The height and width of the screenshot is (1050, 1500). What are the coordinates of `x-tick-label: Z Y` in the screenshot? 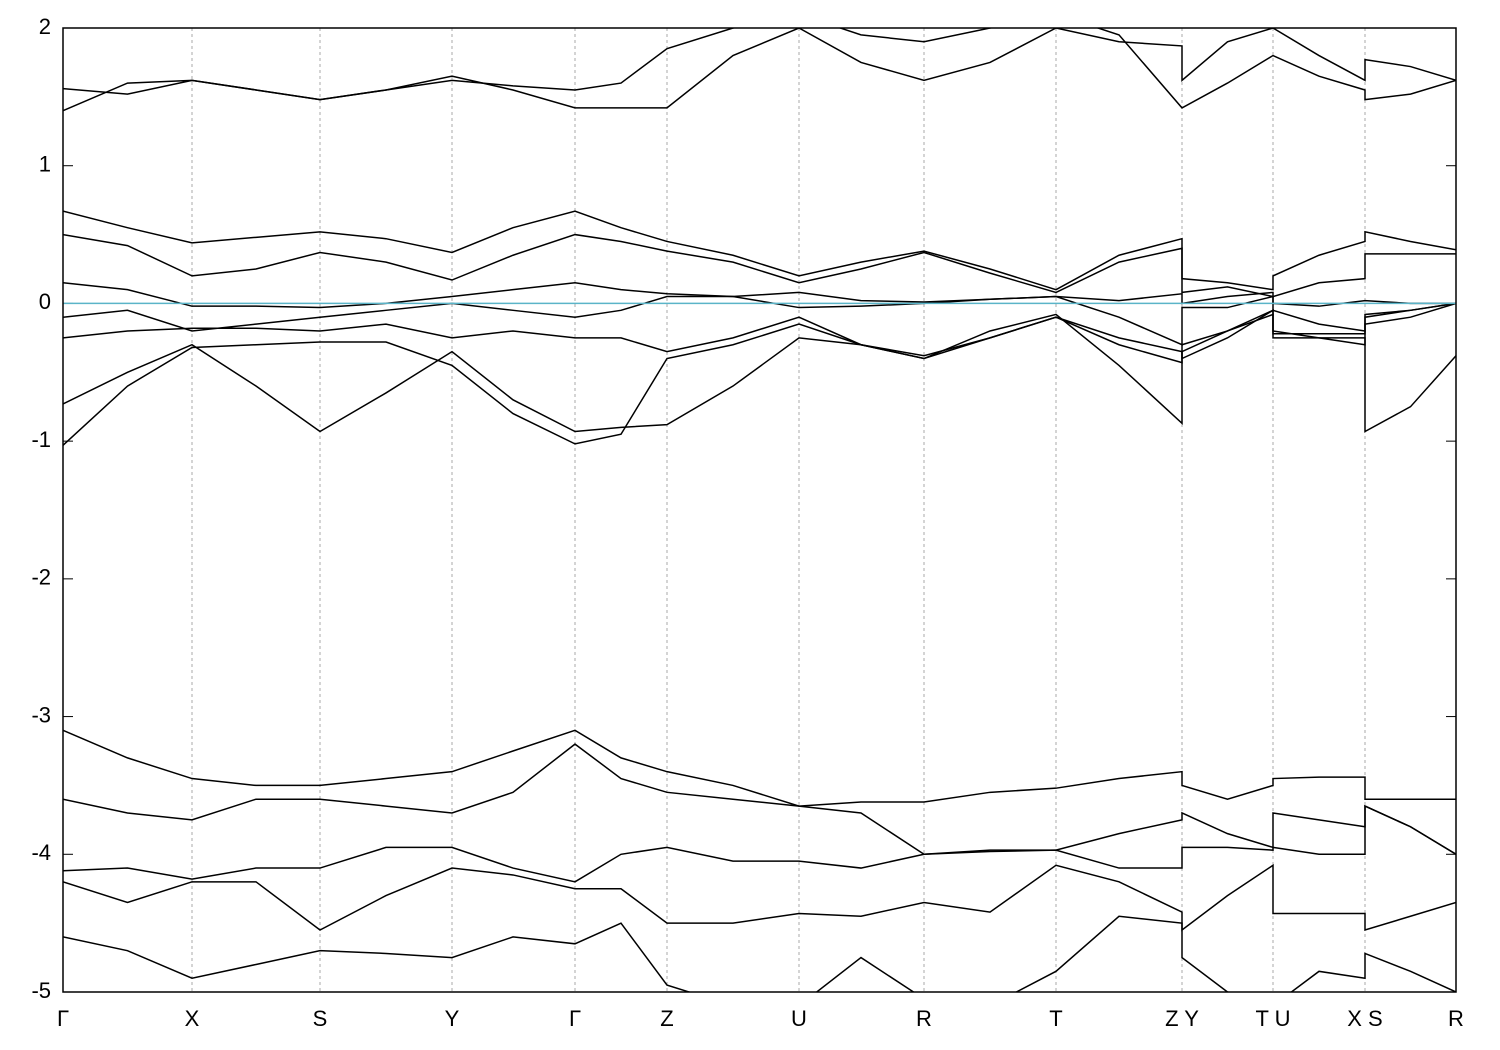 It's located at (1182, 1018).